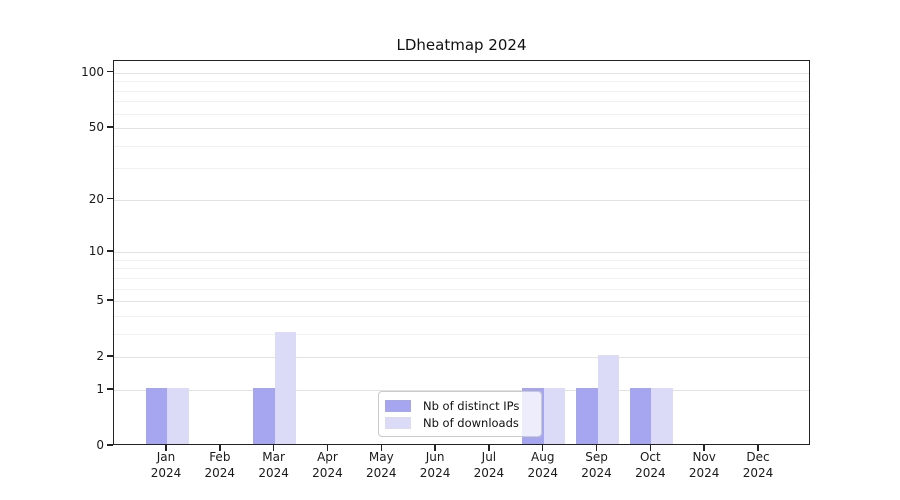 The width and height of the screenshot is (900, 500). Describe the element at coordinates (471, 405) in the screenshot. I see `legend-label-distinct-ips: Nb of distinct IPs` at that location.